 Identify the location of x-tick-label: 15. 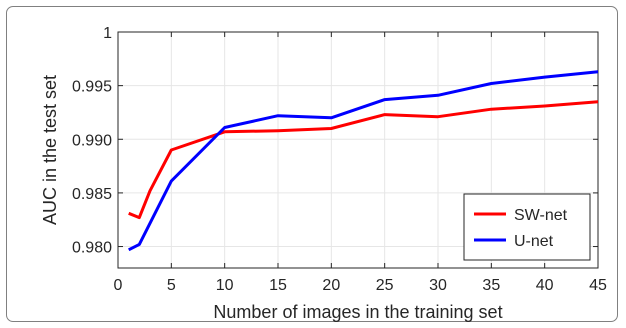
(278, 285).